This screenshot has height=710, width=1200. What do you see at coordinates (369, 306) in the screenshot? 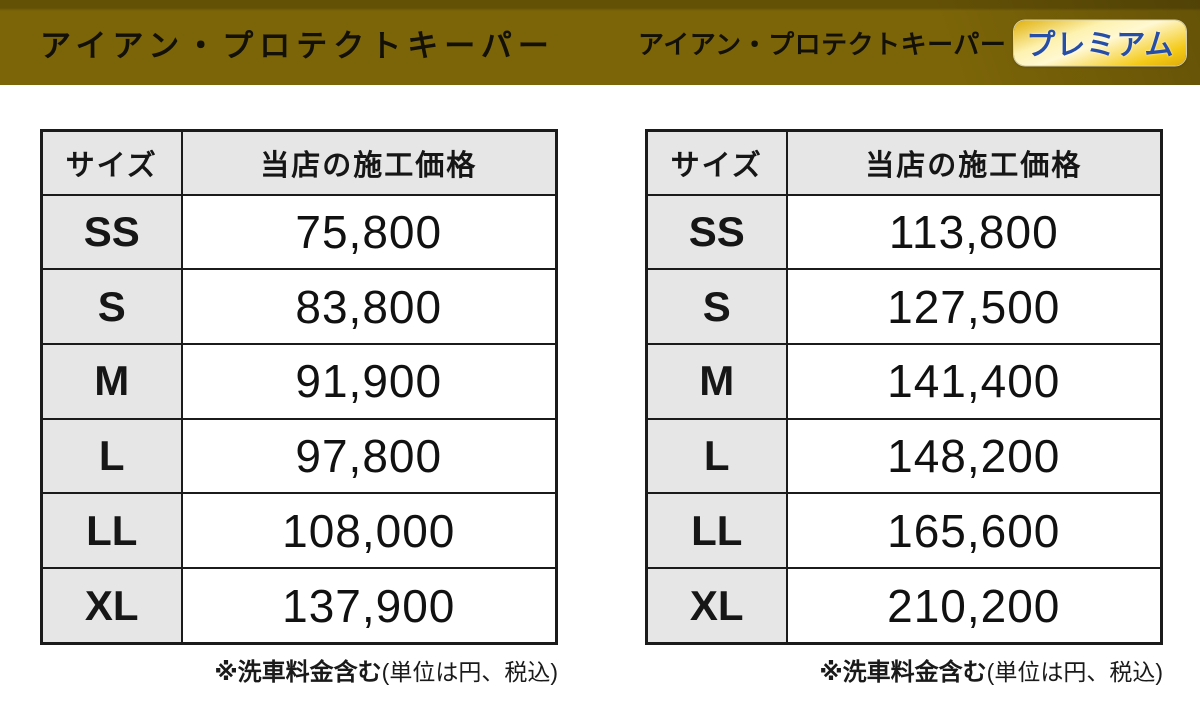
I see `price-cell: 83,800` at bounding box center [369, 306].